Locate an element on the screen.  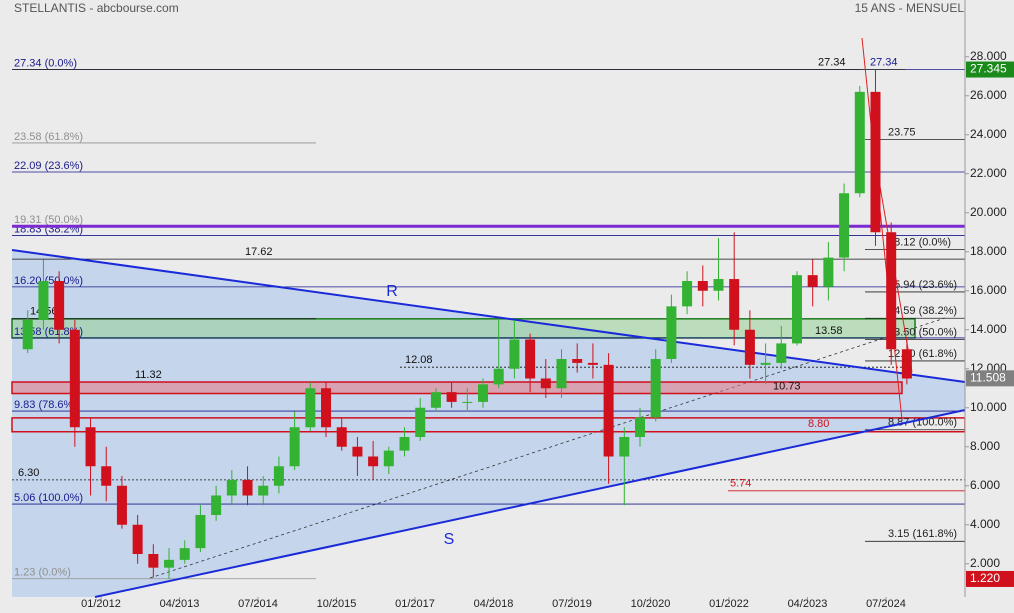
level-label: 10.73 is located at coordinates (787, 386).